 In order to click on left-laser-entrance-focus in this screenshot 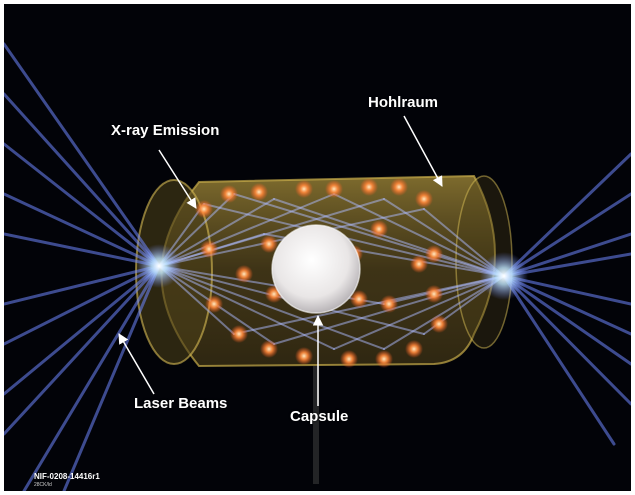, I will do `click(159, 266)`.